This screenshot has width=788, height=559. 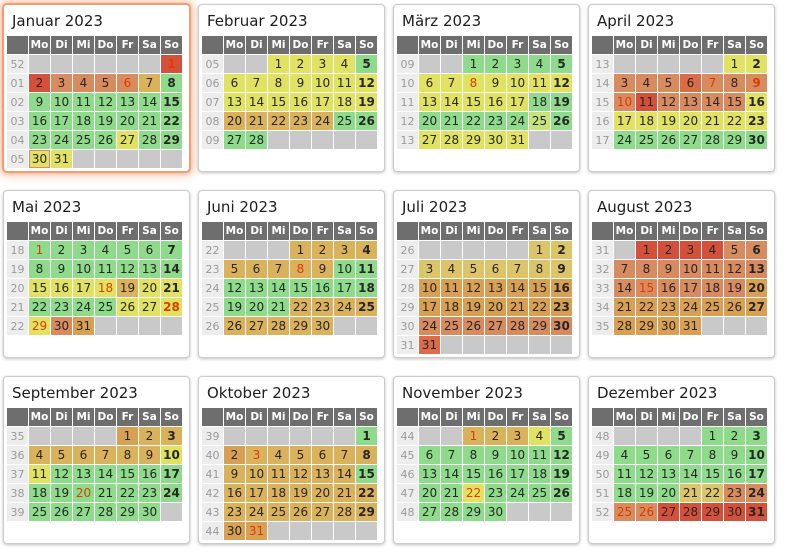 I want to click on day-cell: 24, so click(x=344, y=307).